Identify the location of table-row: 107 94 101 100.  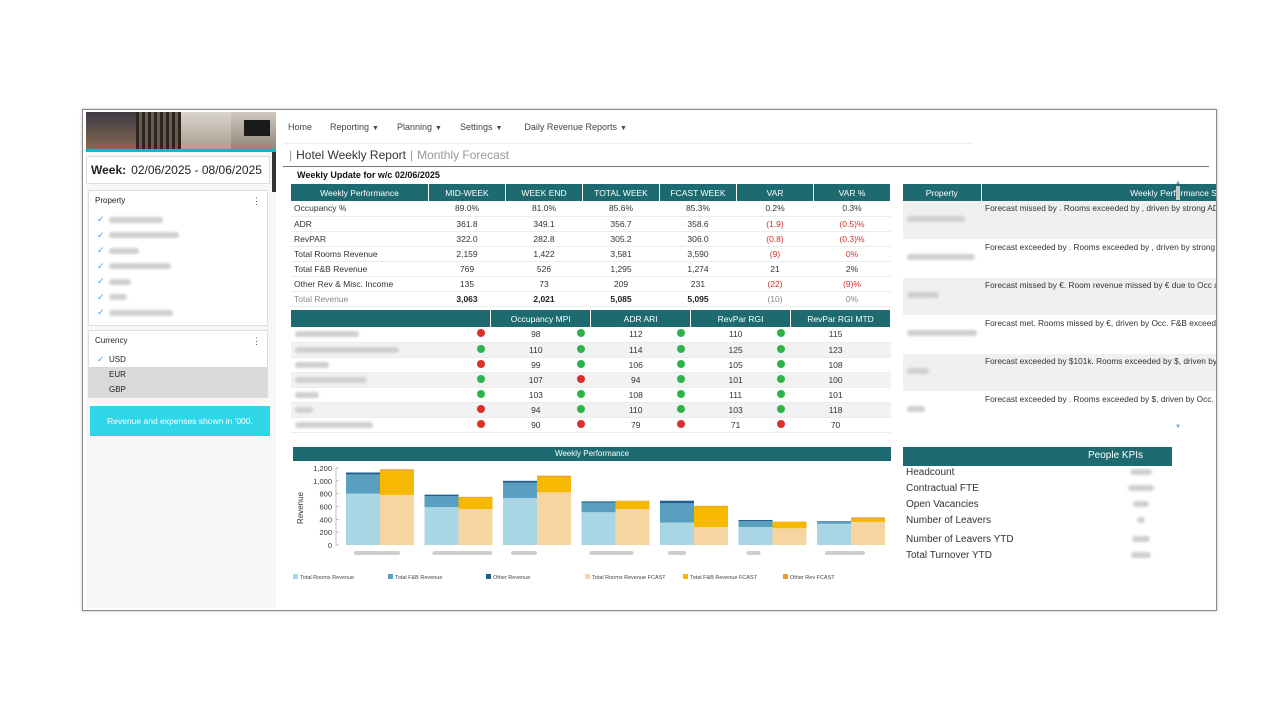
(591, 380).